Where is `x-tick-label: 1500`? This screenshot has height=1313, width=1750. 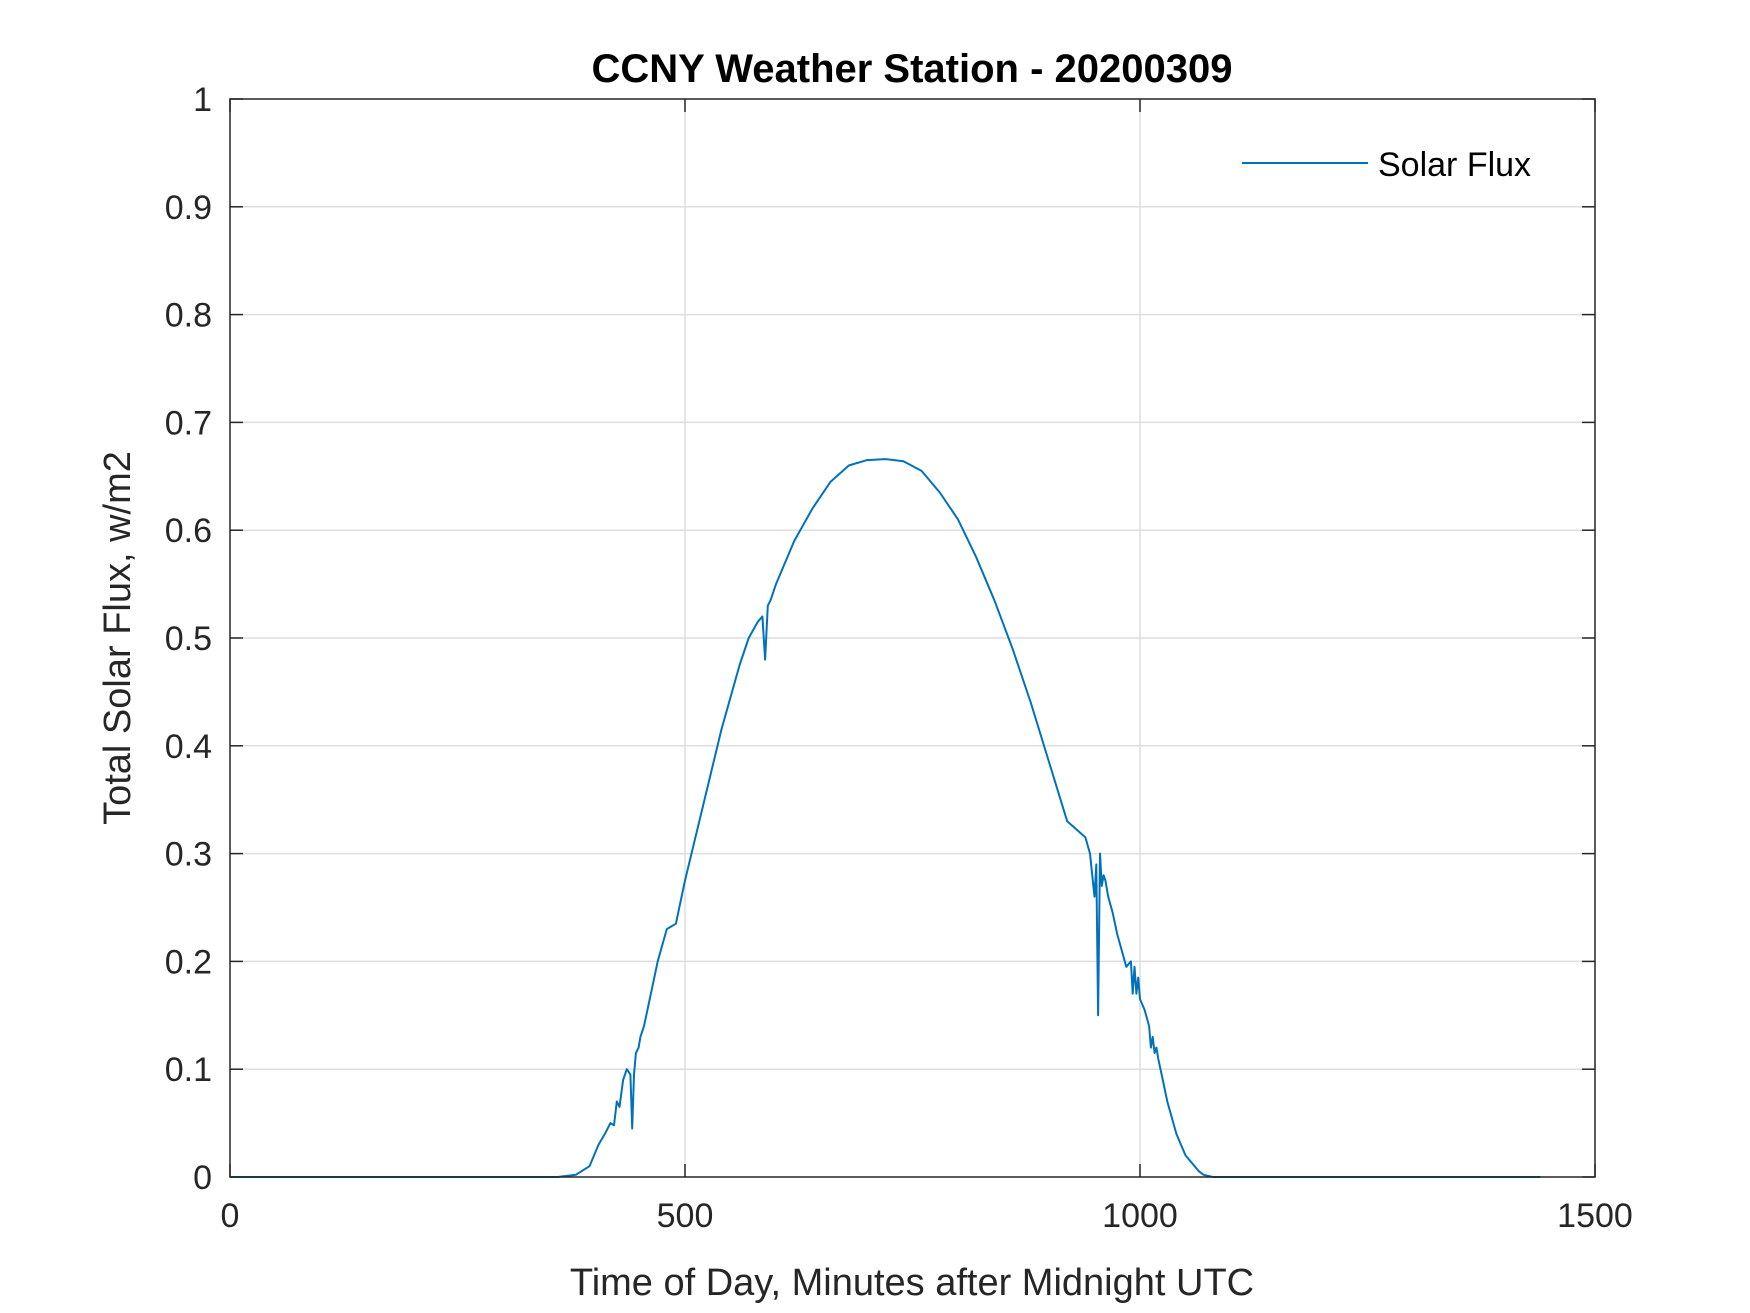 x-tick-label: 1500 is located at coordinates (1595, 1216).